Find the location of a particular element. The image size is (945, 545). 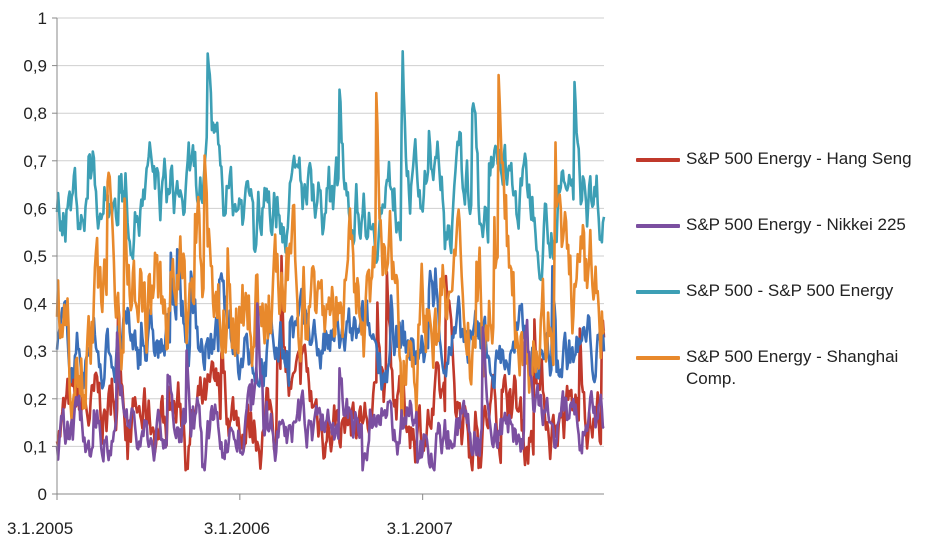

y-tick-label: 0,7 is located at coordinates (35, 161).